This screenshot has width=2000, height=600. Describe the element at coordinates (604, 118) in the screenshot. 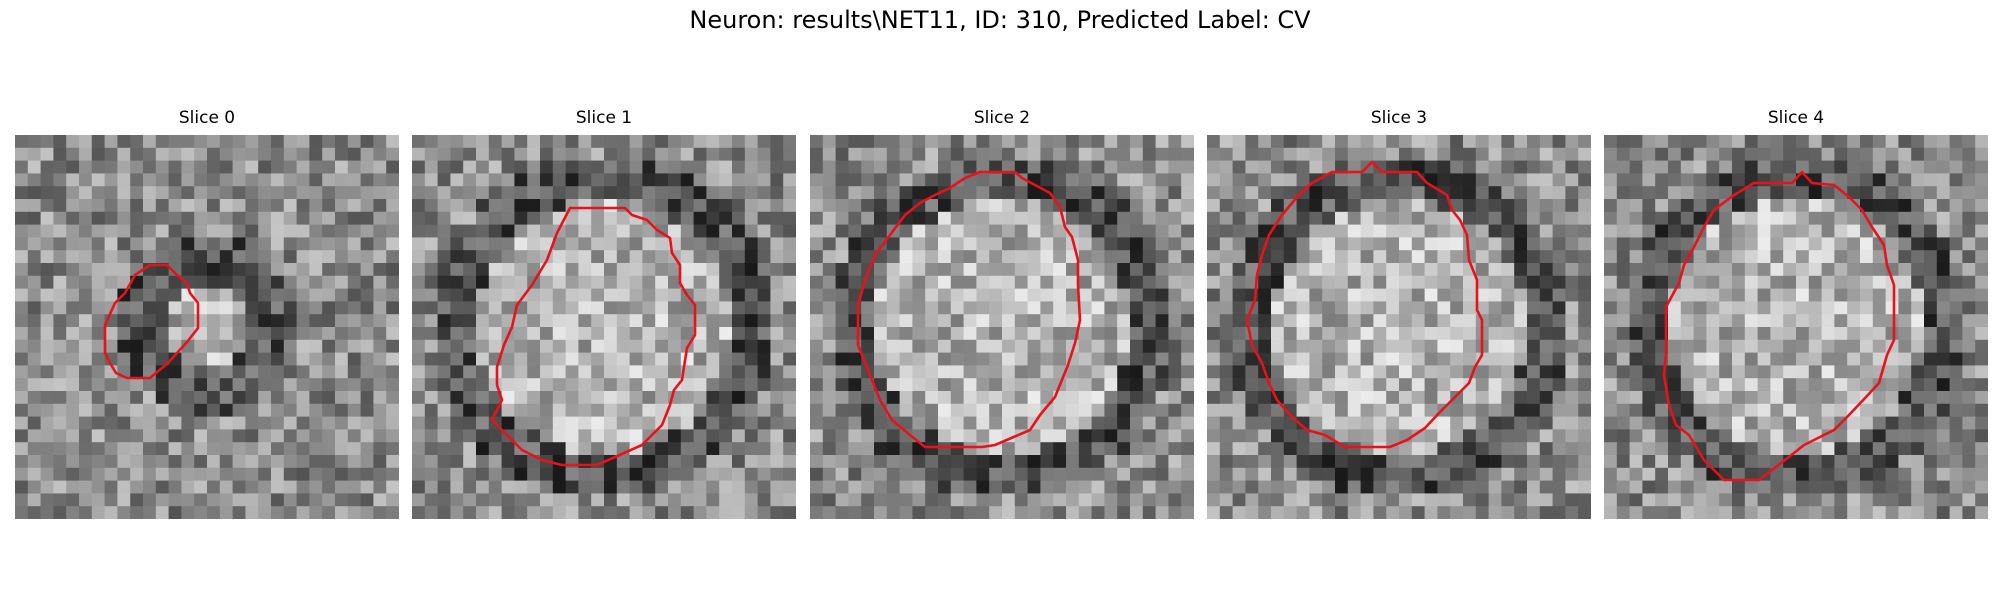

I see `slice-title: Slice 1` at that location.